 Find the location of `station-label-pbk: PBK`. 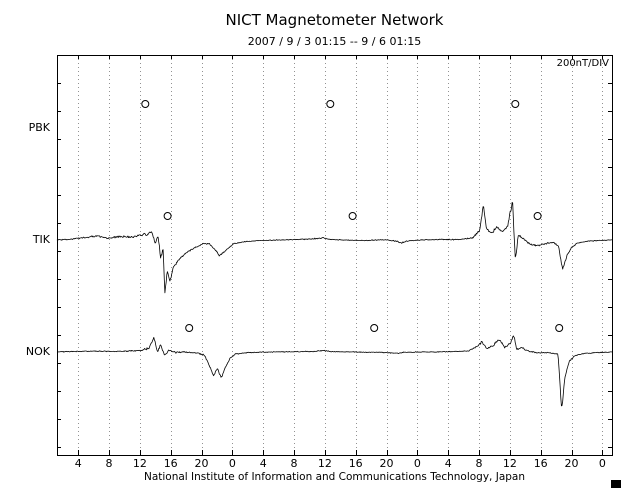

station-label-pbk: PBK is located at coordinates (39, 127).